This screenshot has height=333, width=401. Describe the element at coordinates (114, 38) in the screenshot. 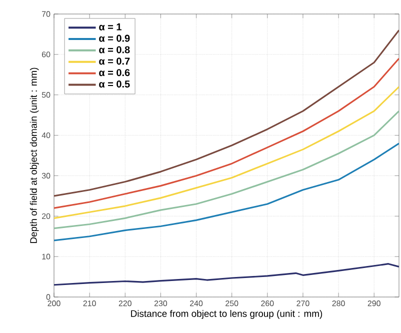

I see `legend-label: α = 0.9` at that location.